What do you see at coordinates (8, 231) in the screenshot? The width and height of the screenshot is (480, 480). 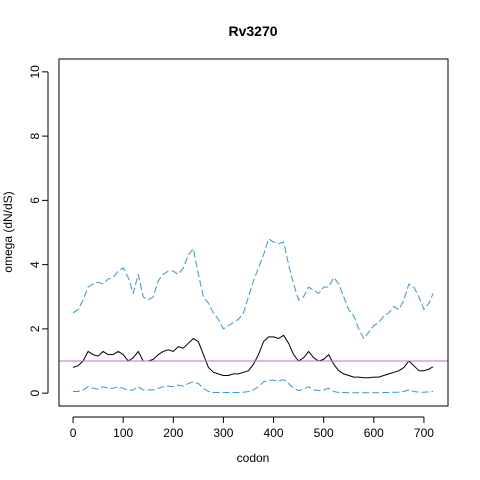 I see `y-axis-label: omega (dN/dS)` at bounding box center [8, 231].